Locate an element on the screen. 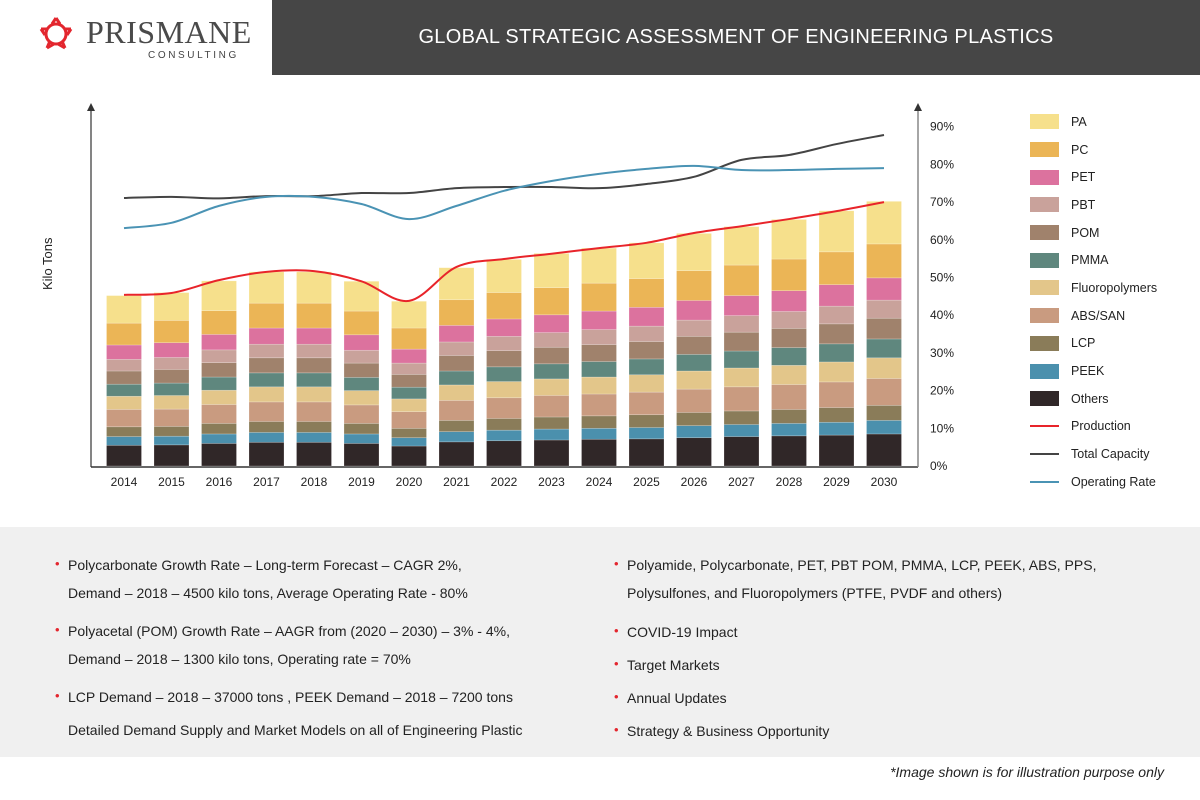 This screenshot has height=800, width=1200. line-total-capacity is located at coordinates (504, 167).